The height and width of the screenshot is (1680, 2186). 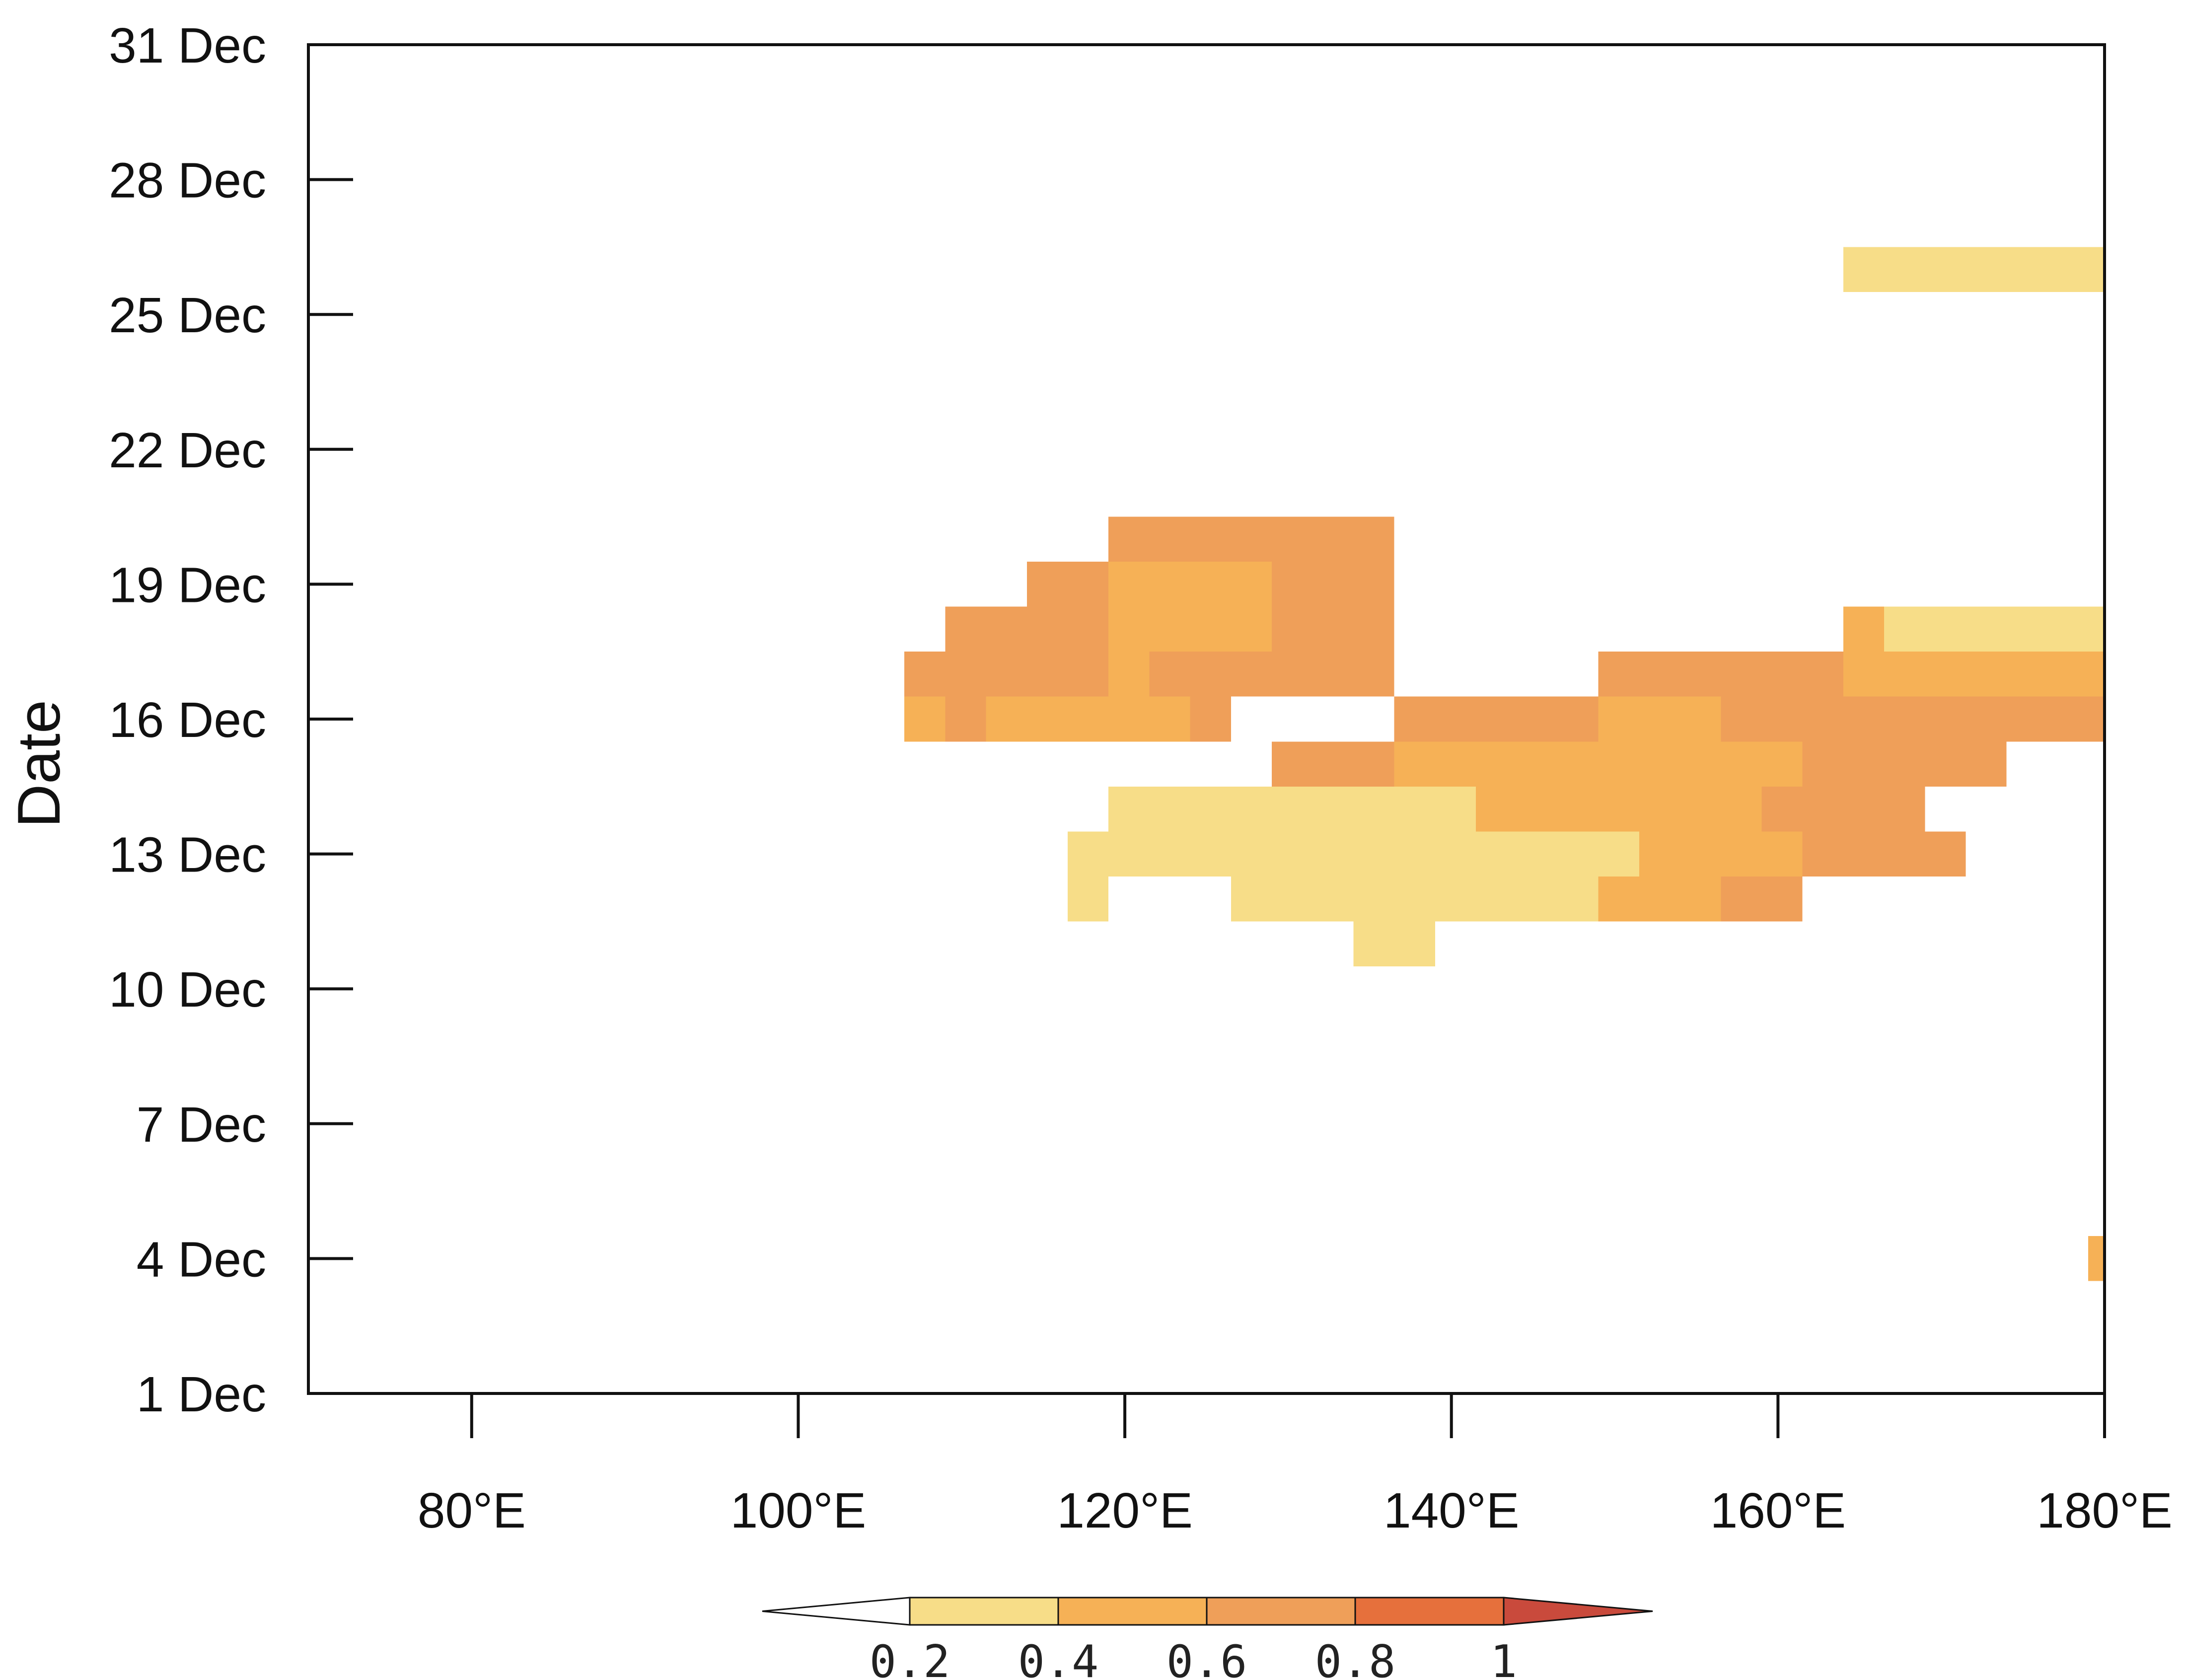 I want to click on x-tick-label: 80°E, so click(x=472, y=1510).